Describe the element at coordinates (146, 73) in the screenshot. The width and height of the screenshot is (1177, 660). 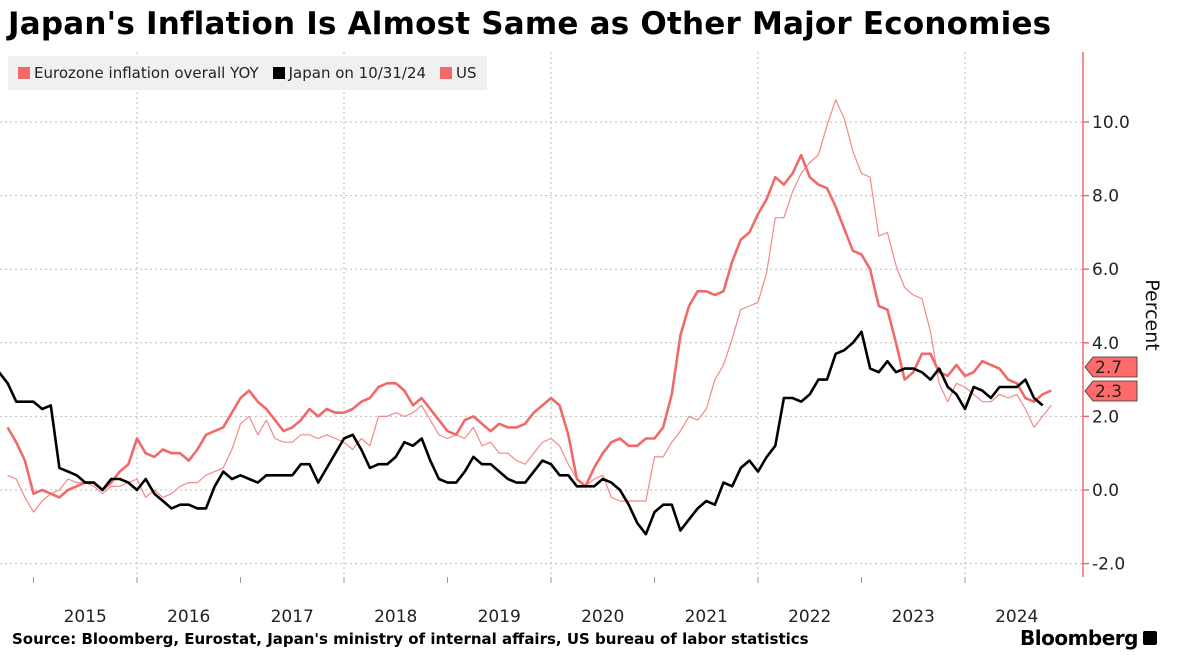
I see `legend-label-eurozone: Eurozone inflation overall YOY` at that location.